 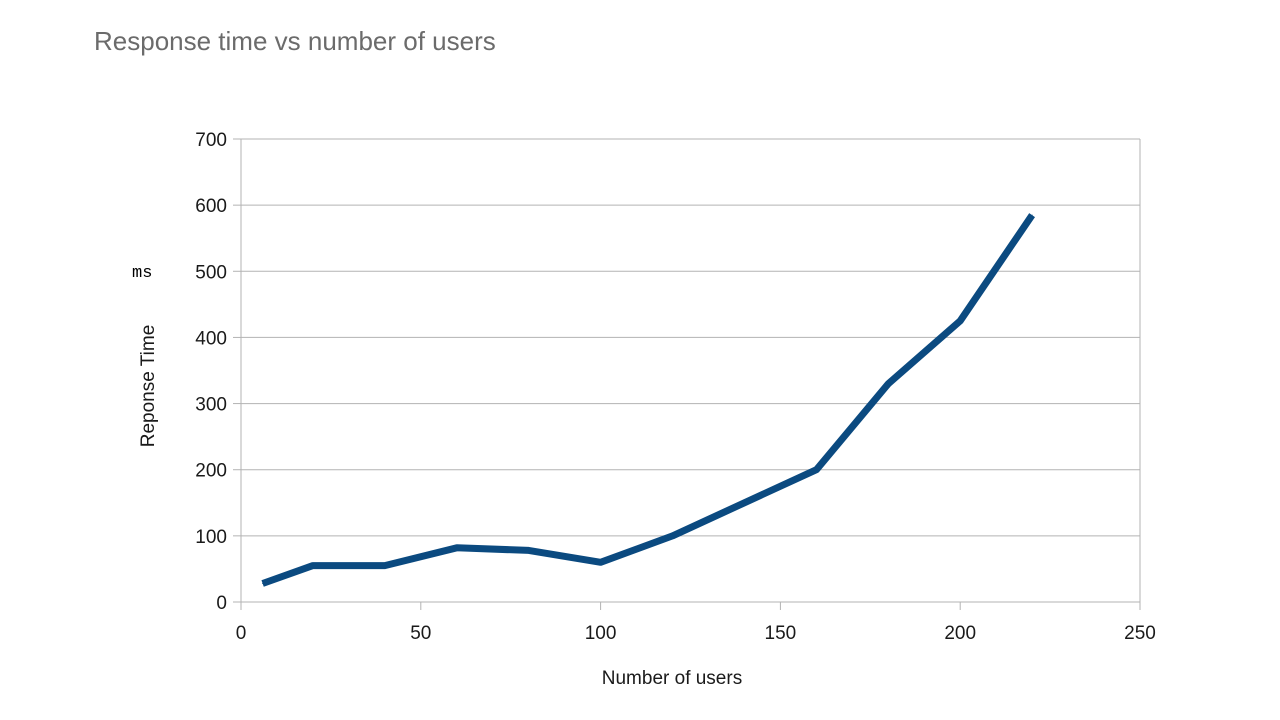 What do you see at coordinates (142, 273) in the screenshot?
I see `y-unit-label: ms` at bounding box center [142, 273].